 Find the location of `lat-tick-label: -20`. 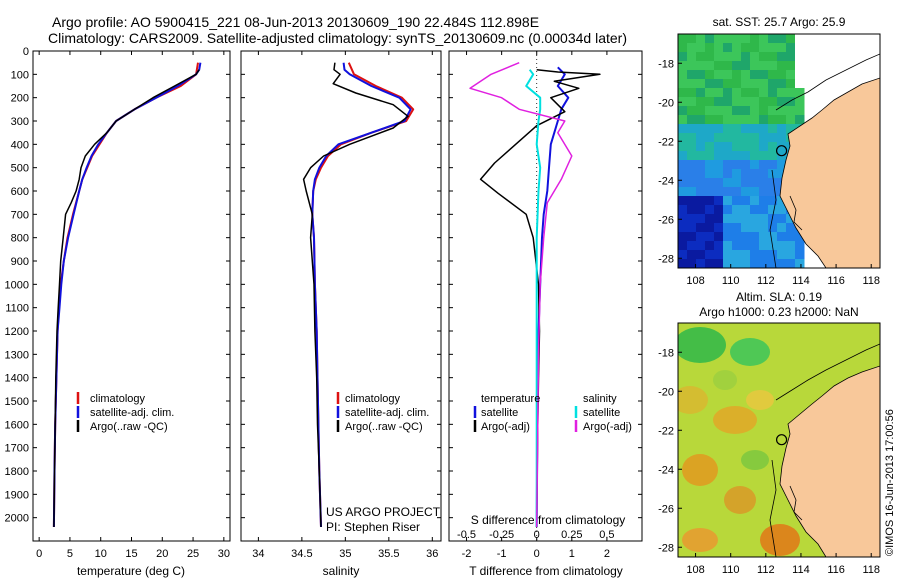

lat-tick-label: -20 is located at coordinates (666, 392).